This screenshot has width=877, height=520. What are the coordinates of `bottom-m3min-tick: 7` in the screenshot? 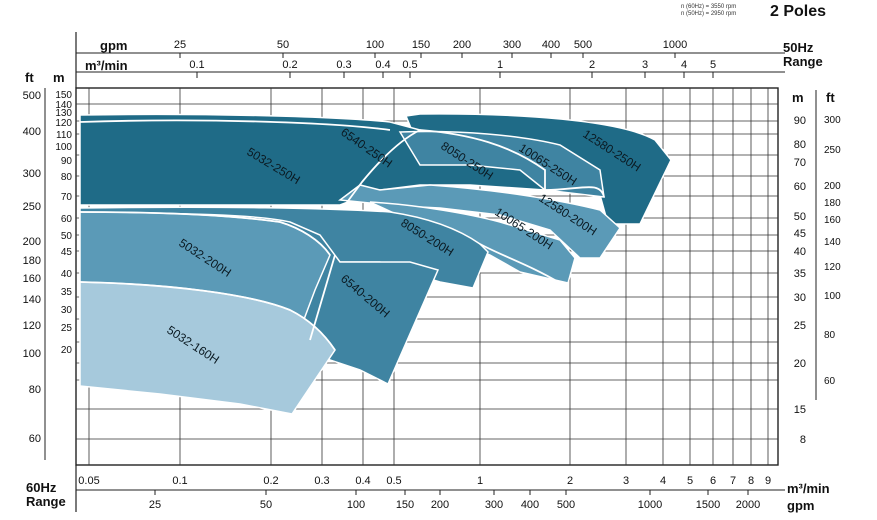 It's located at (733, 481).